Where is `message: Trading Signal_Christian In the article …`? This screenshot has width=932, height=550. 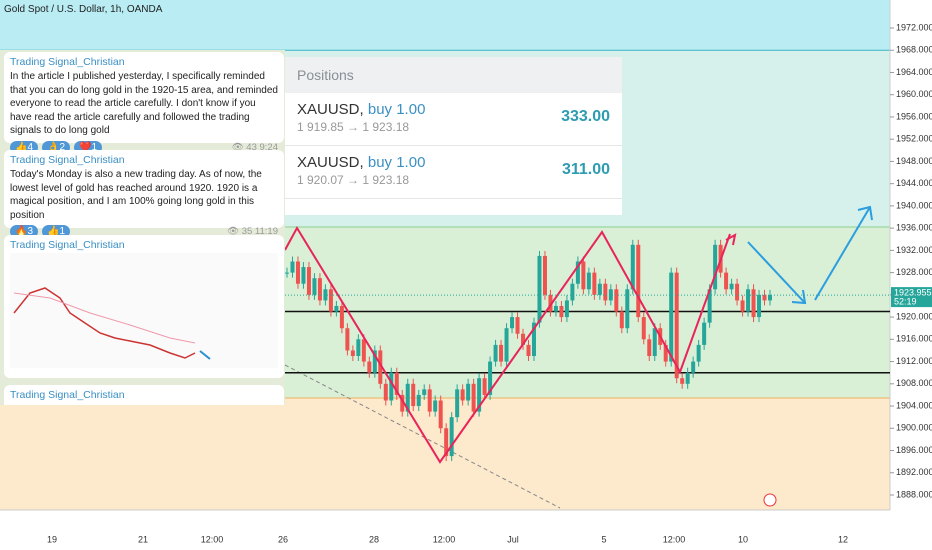 message: Trading Signal_Christian In the article … is located at coordinates (144, 103).